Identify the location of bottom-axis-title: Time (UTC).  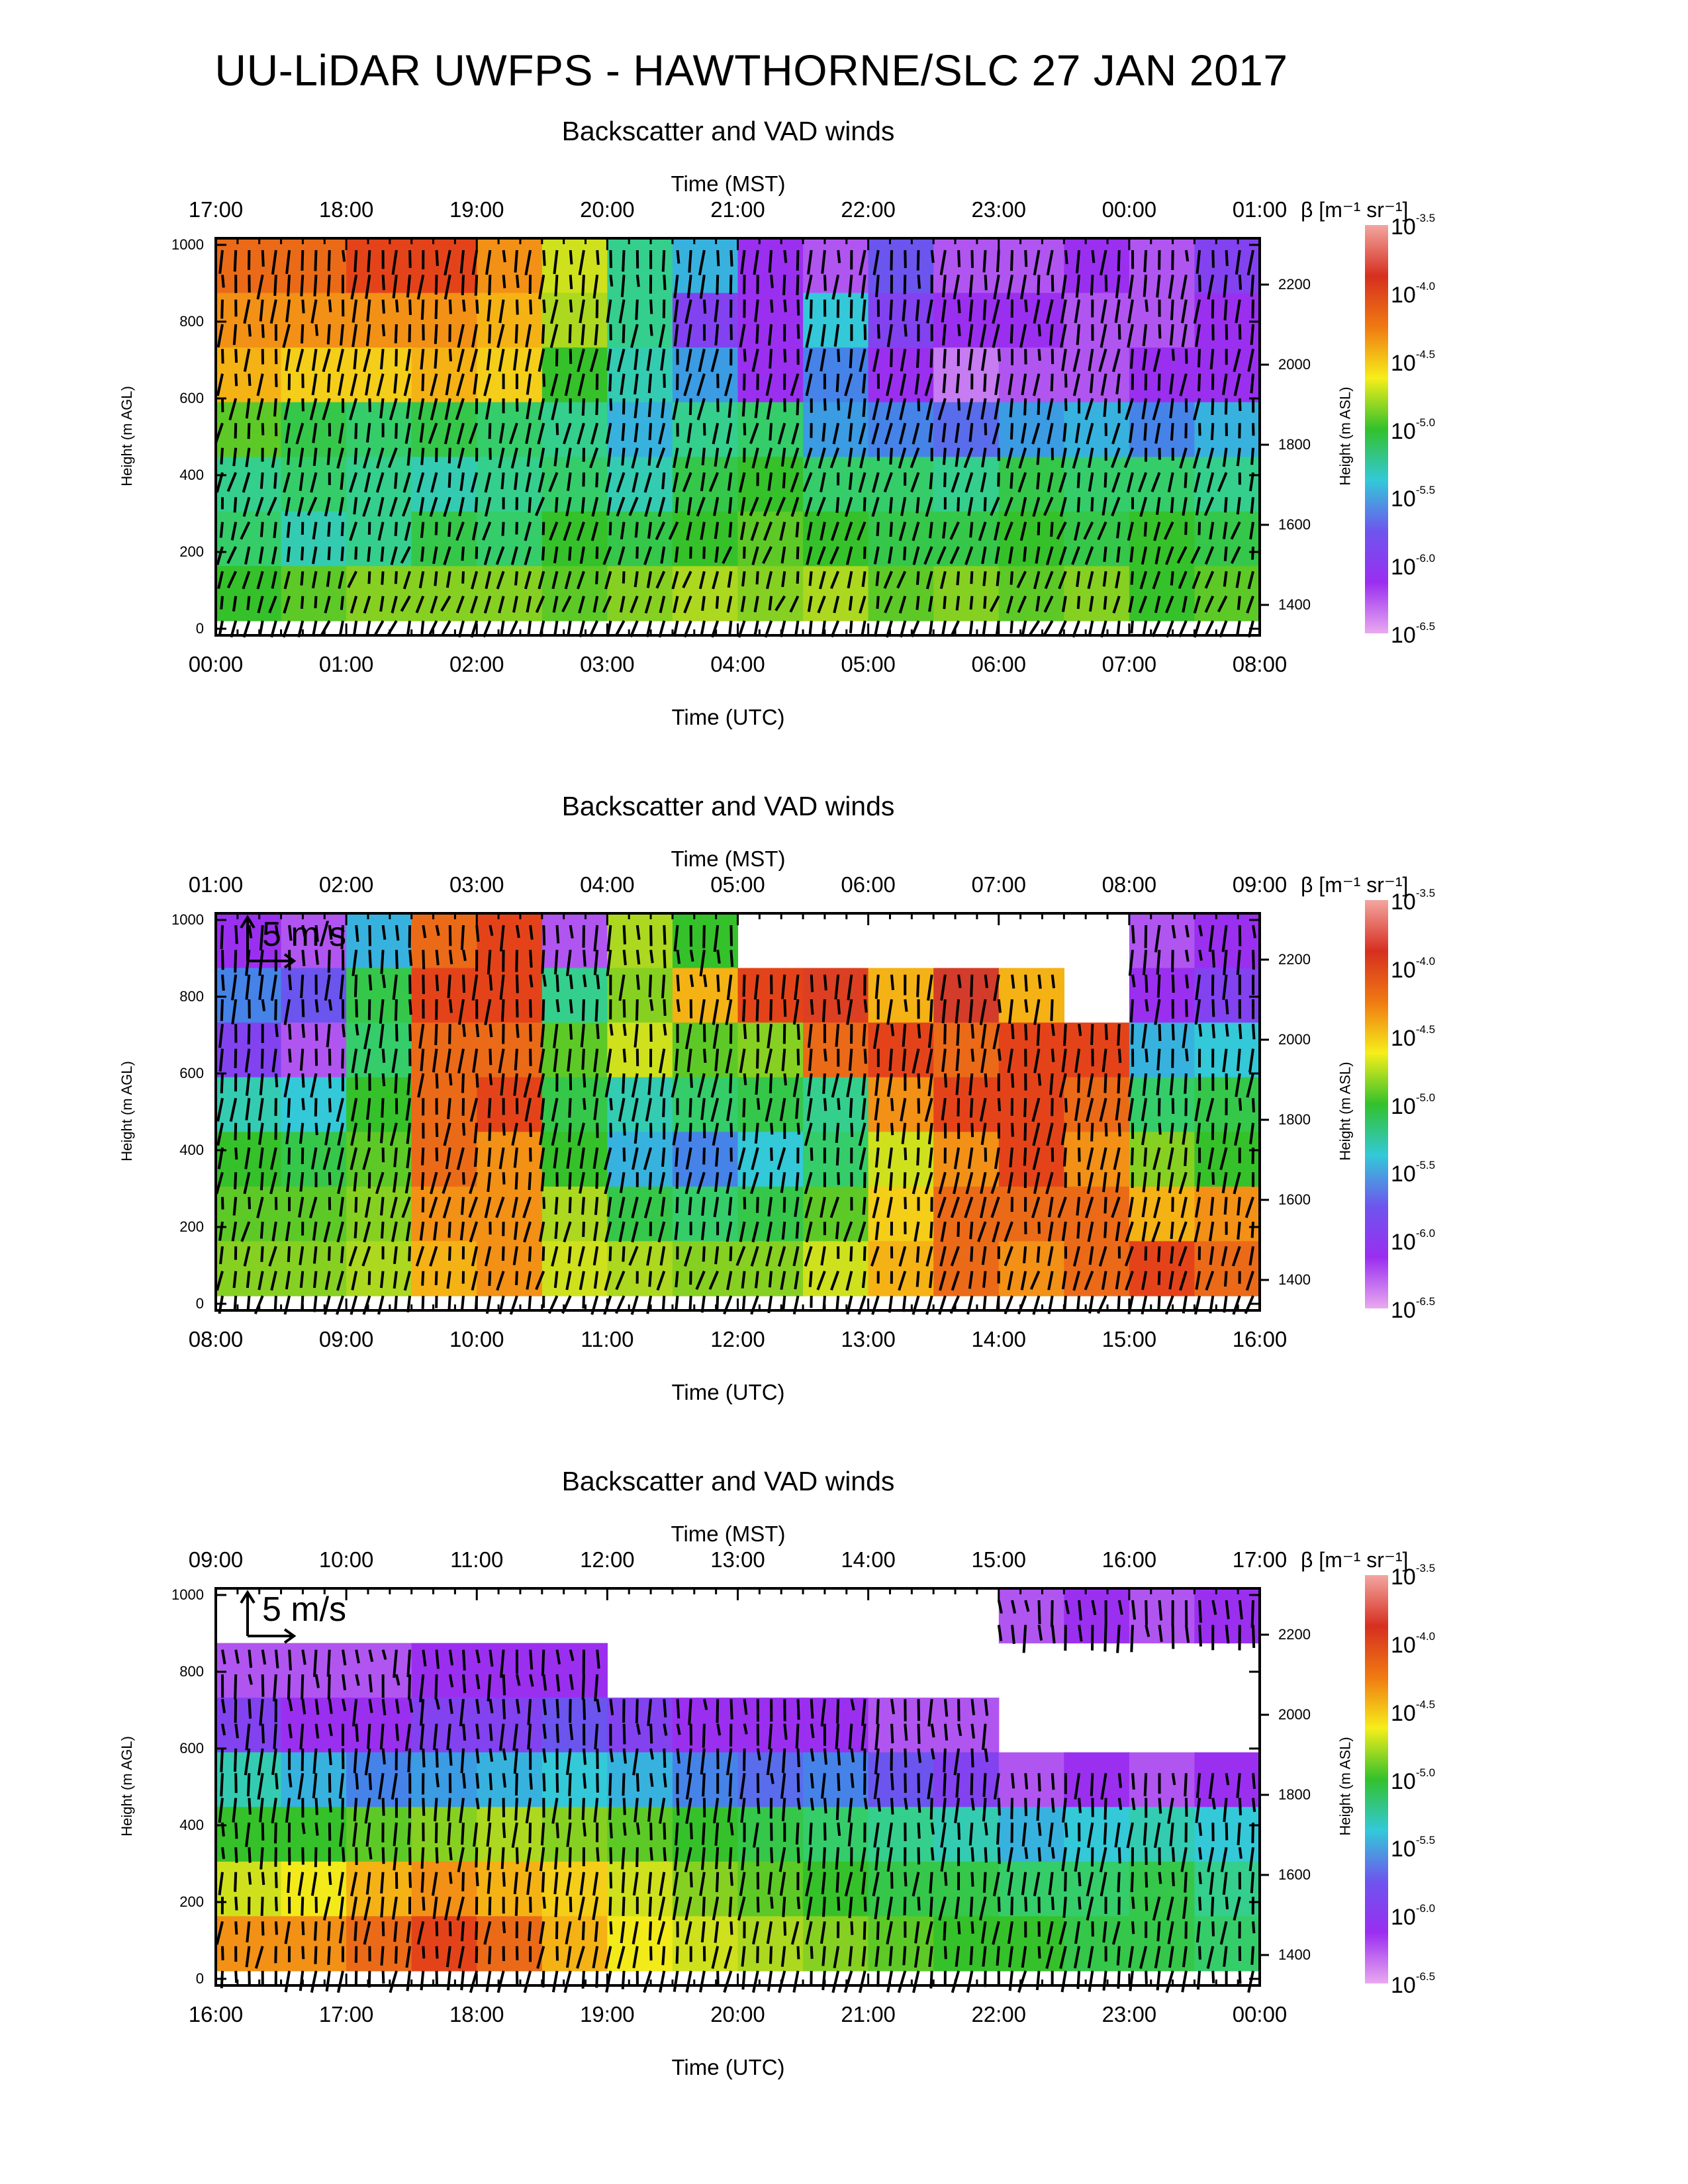
(728, 2067).